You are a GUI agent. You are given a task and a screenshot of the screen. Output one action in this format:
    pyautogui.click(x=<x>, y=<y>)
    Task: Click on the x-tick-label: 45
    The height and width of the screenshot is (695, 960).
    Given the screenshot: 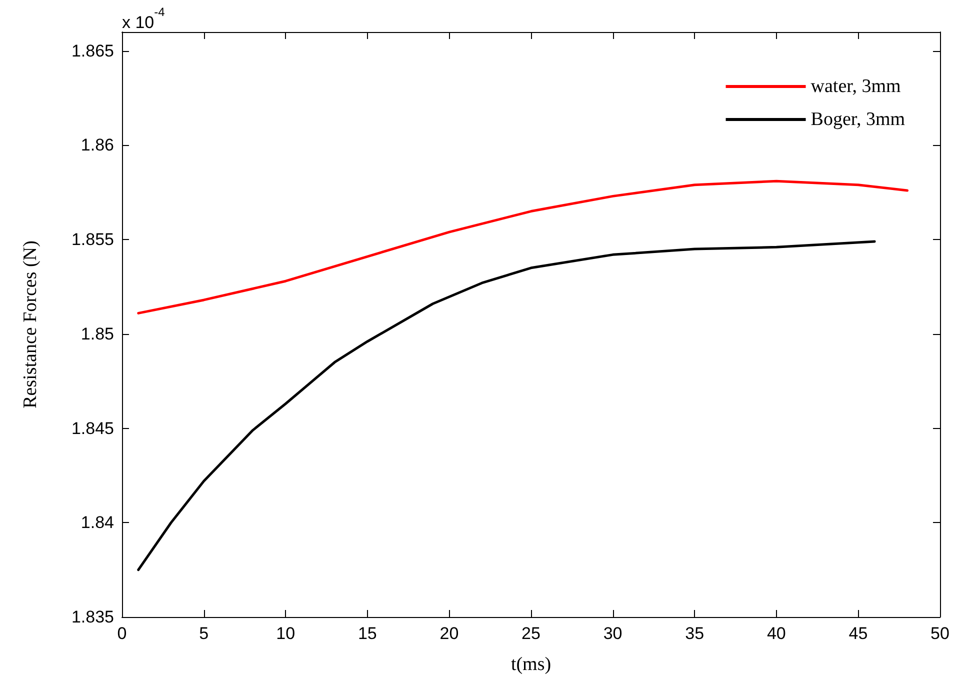 What is the action you would take?
    pyautogui.click(x=858, y=633)
    